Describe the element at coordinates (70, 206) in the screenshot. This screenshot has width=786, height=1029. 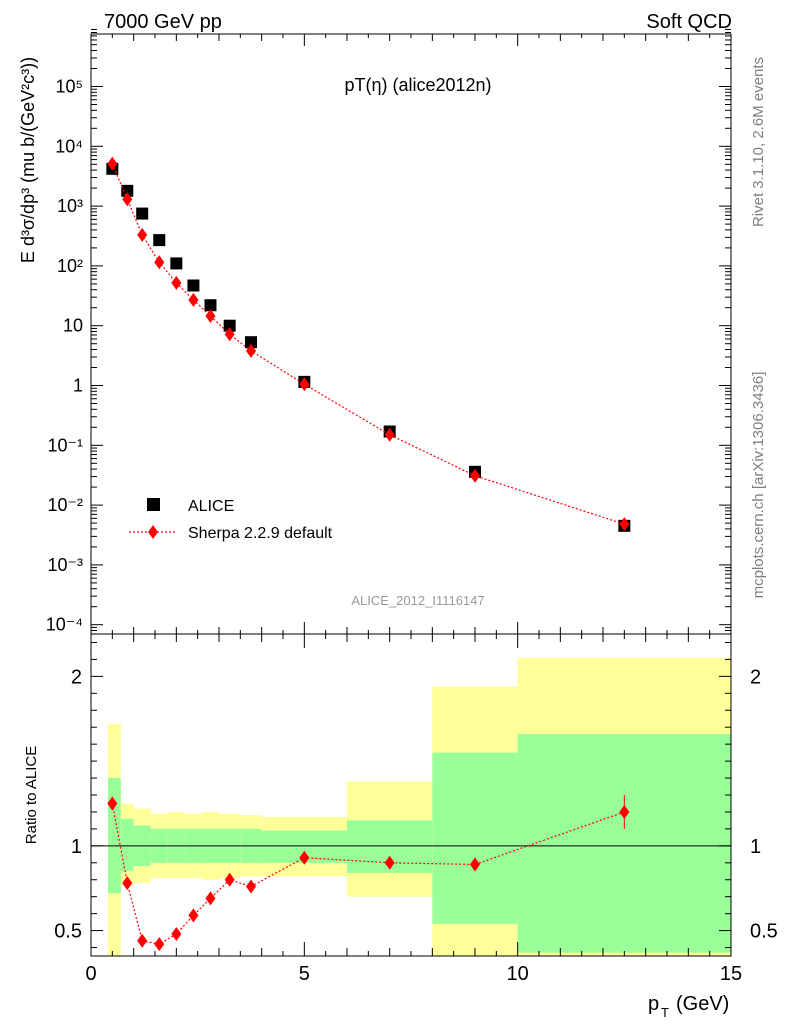
I see `main-y-tick-label: 10³` at that location.